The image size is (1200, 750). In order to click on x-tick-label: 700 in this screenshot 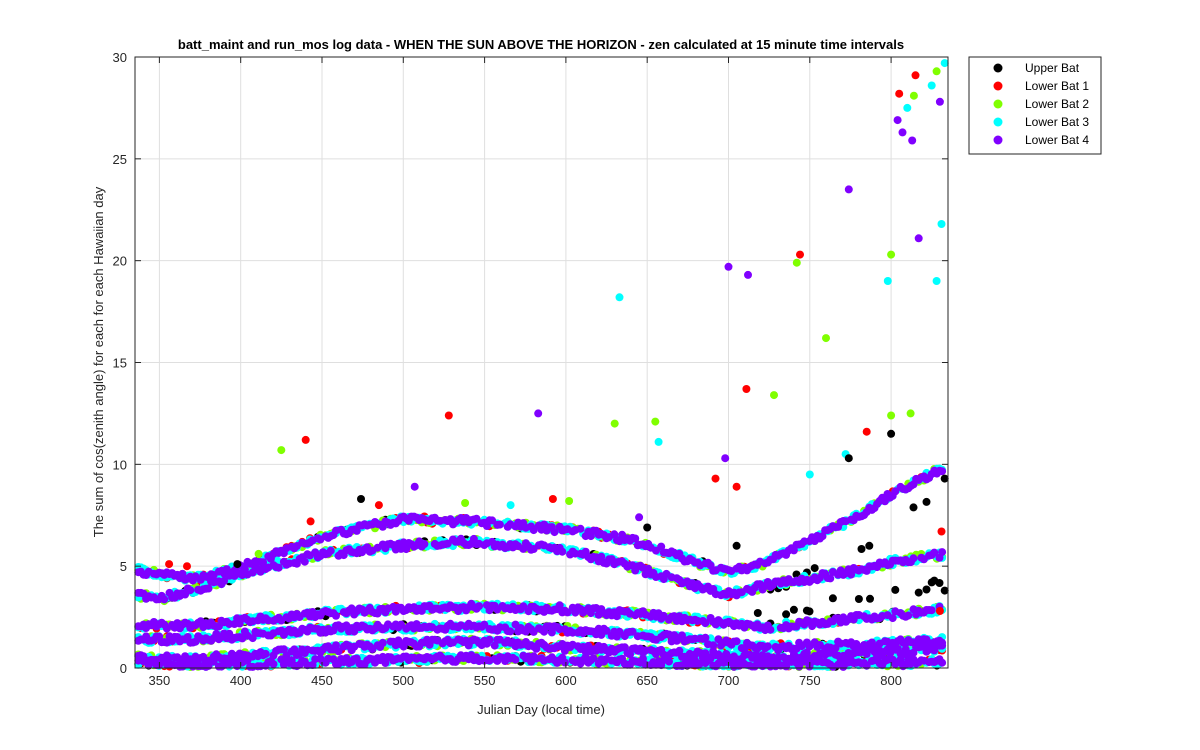, I will do `click(729, 680)`.